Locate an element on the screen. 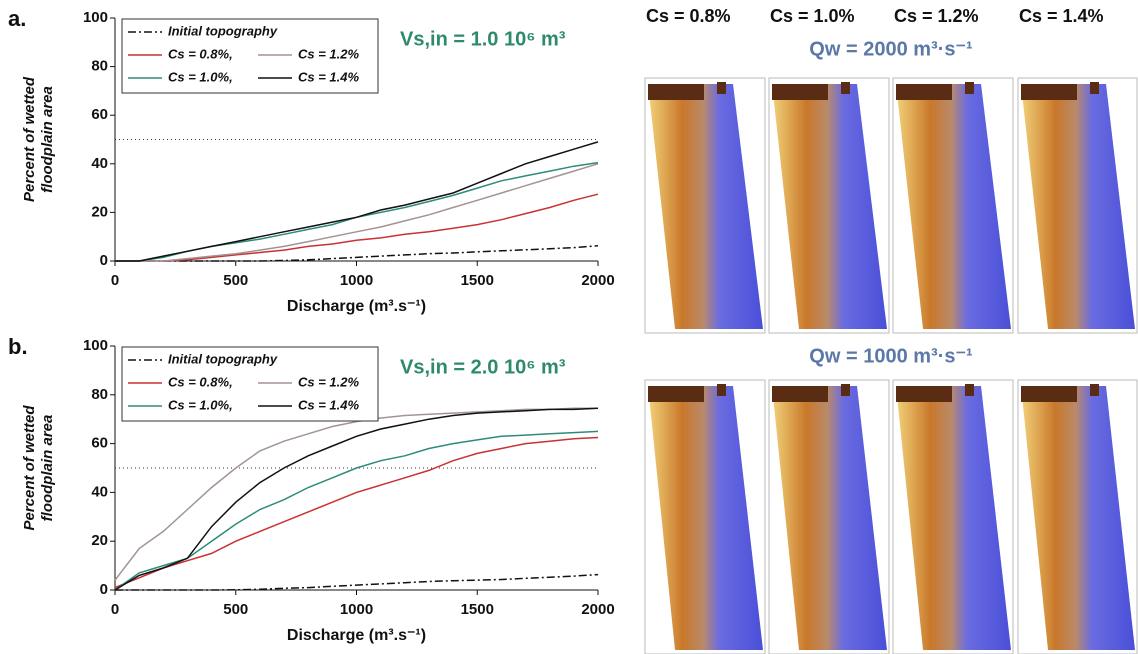 This screenshot has height=654, width=1138. column-title: Cs = 1.2% is located at coordinates (936, 16).